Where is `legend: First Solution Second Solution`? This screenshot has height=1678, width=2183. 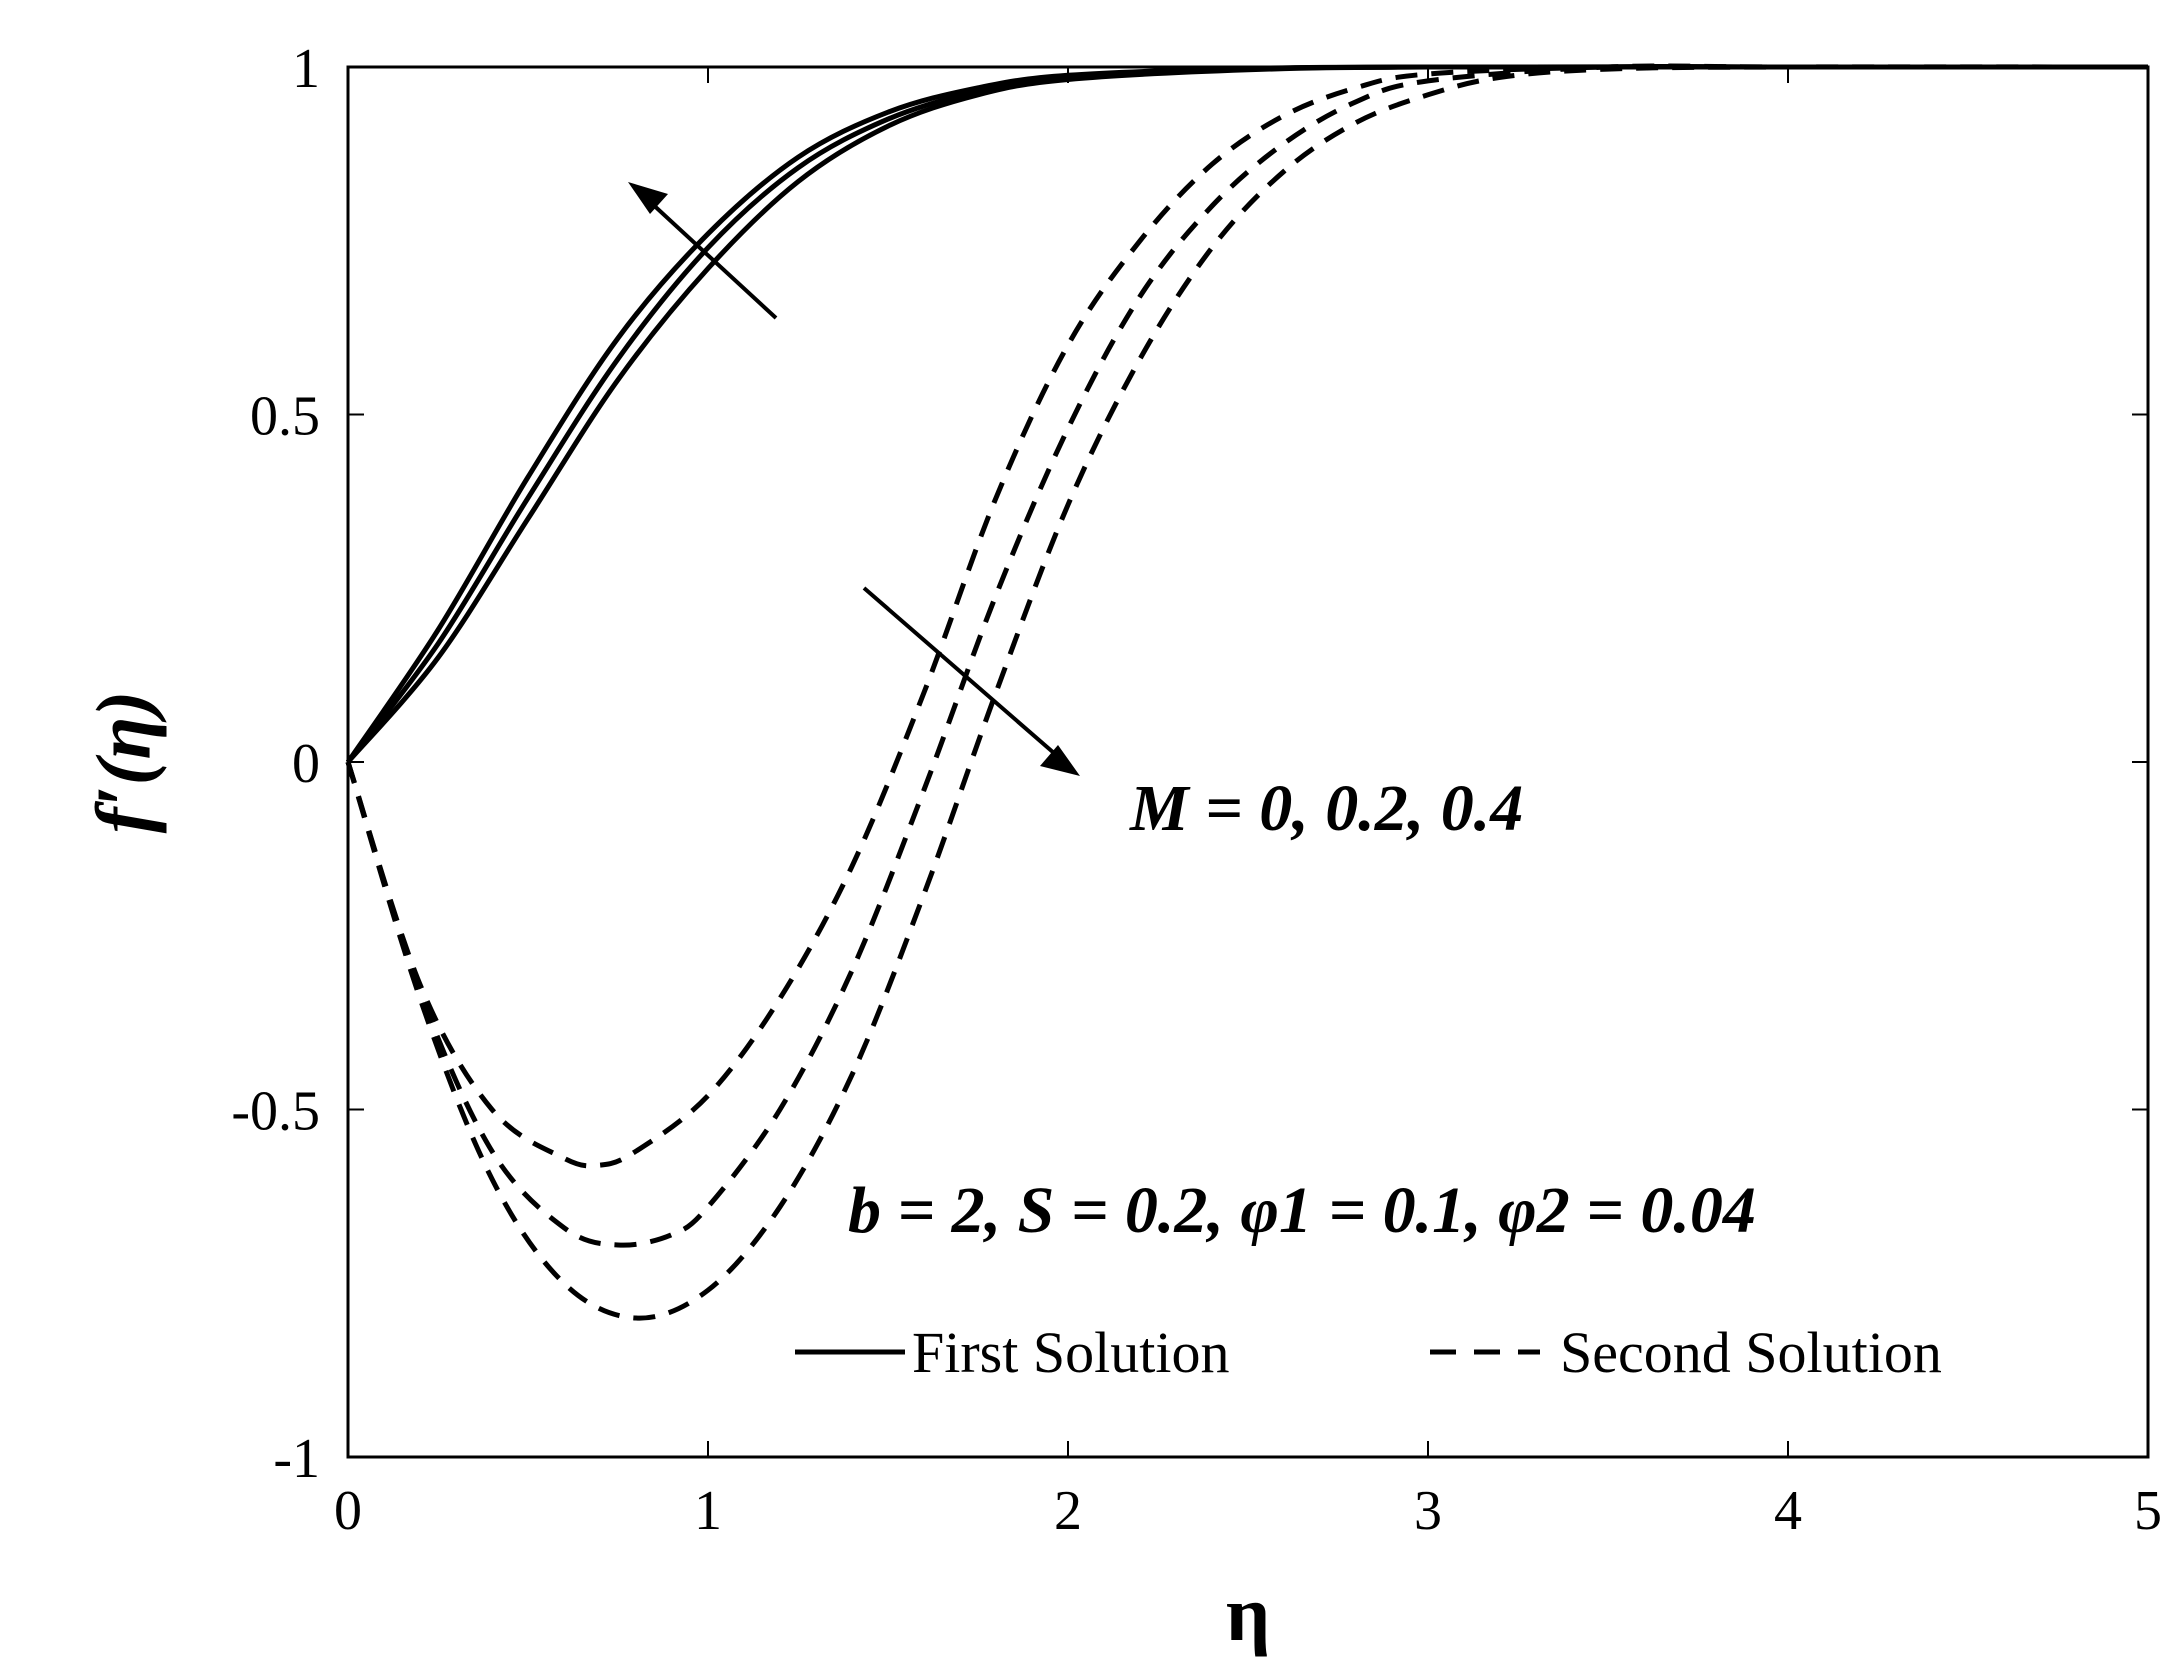 legend: First Solution Second Solution is located at coordinates (1368, 1352).